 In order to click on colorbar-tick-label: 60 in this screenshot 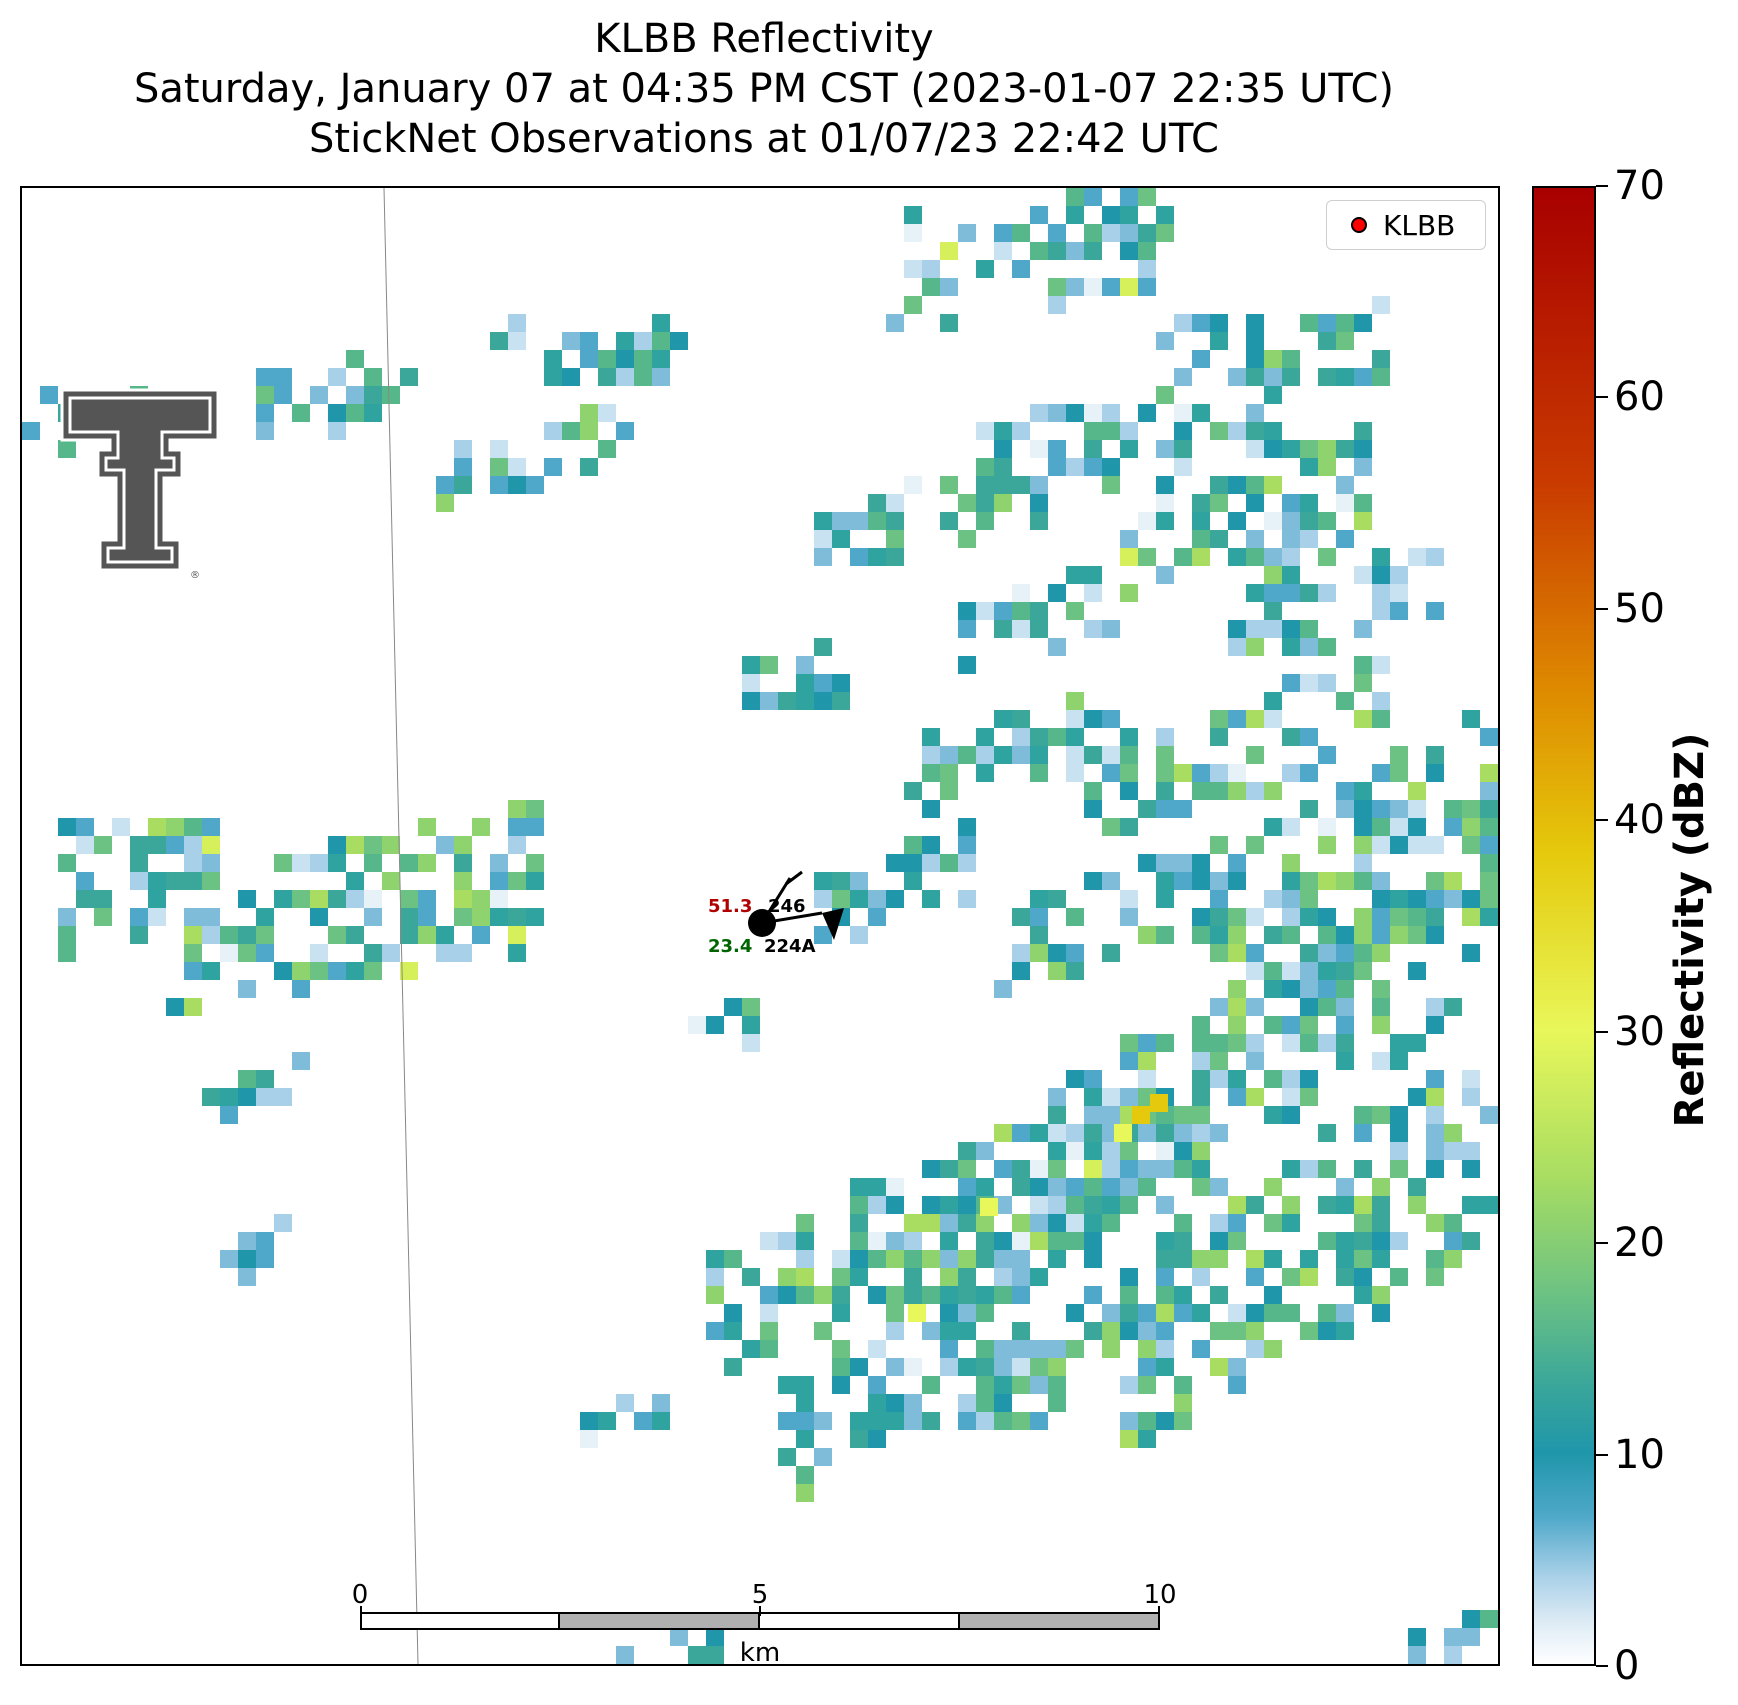, I will do `click(1639, 397)`.